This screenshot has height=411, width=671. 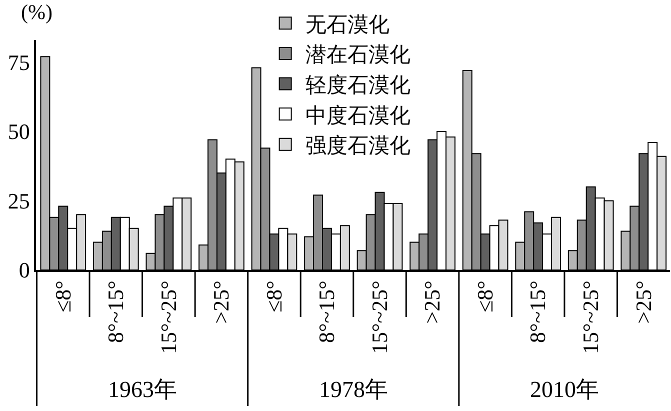 I want to click on text: 1978年, so click(x=353, y=389).